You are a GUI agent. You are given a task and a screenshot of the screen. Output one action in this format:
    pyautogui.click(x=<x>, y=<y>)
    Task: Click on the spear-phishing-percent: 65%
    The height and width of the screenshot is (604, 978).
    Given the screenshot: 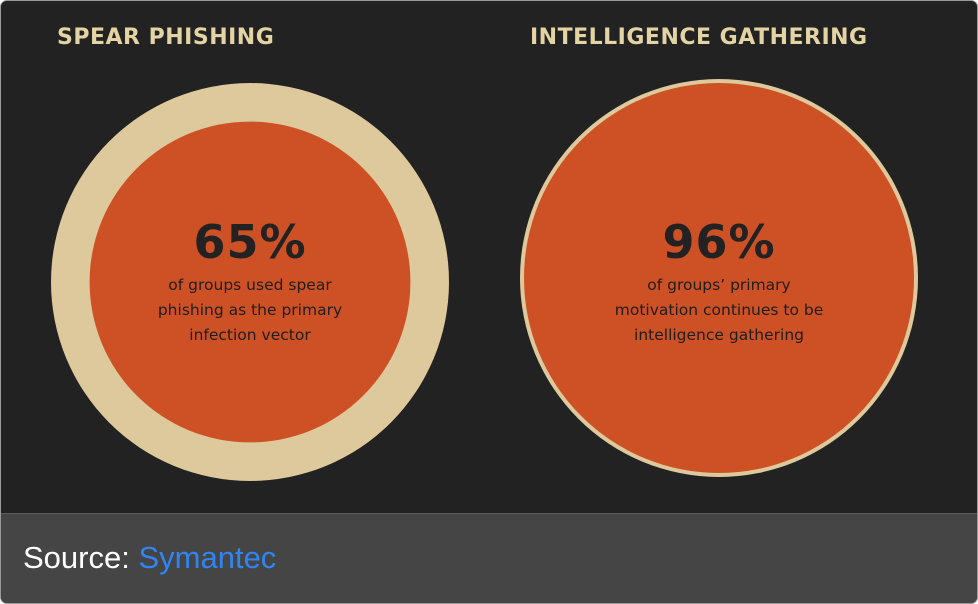 What is the action you would take?
    pyautogui.click(x=250, y=242)
    